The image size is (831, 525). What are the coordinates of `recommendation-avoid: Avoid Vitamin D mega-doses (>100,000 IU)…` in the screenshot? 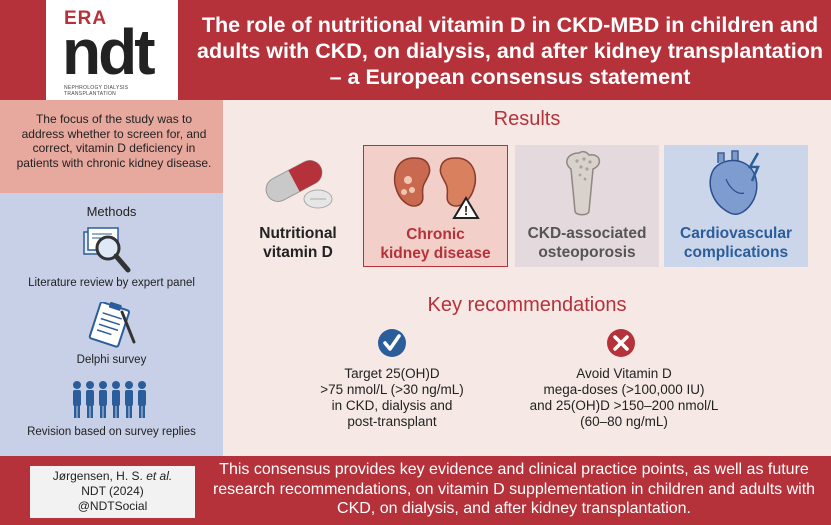 It's located at (624, 397).